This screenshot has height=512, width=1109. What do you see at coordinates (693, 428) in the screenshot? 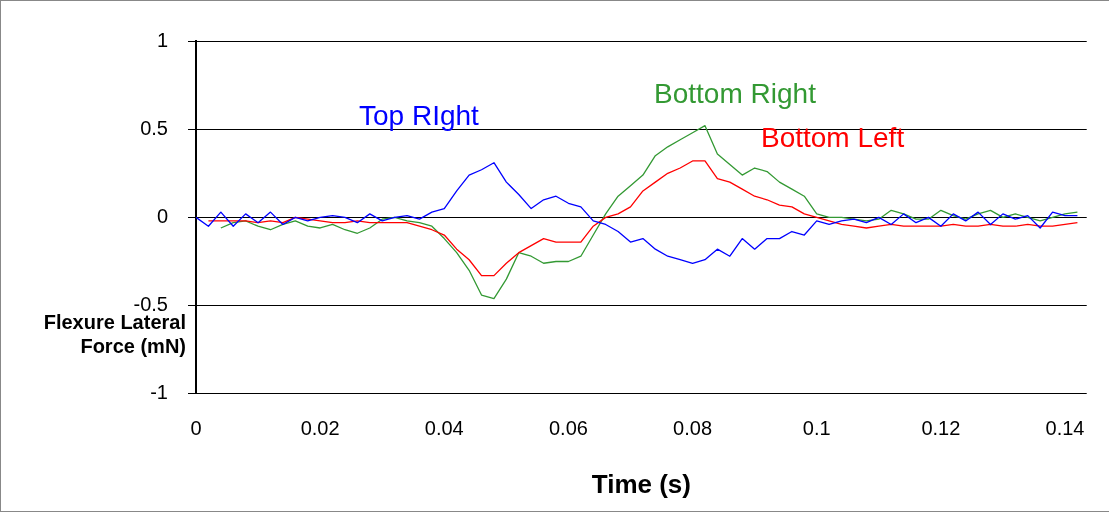
I see `x-tick-label: 0.08` at bounding box center [693, 428].